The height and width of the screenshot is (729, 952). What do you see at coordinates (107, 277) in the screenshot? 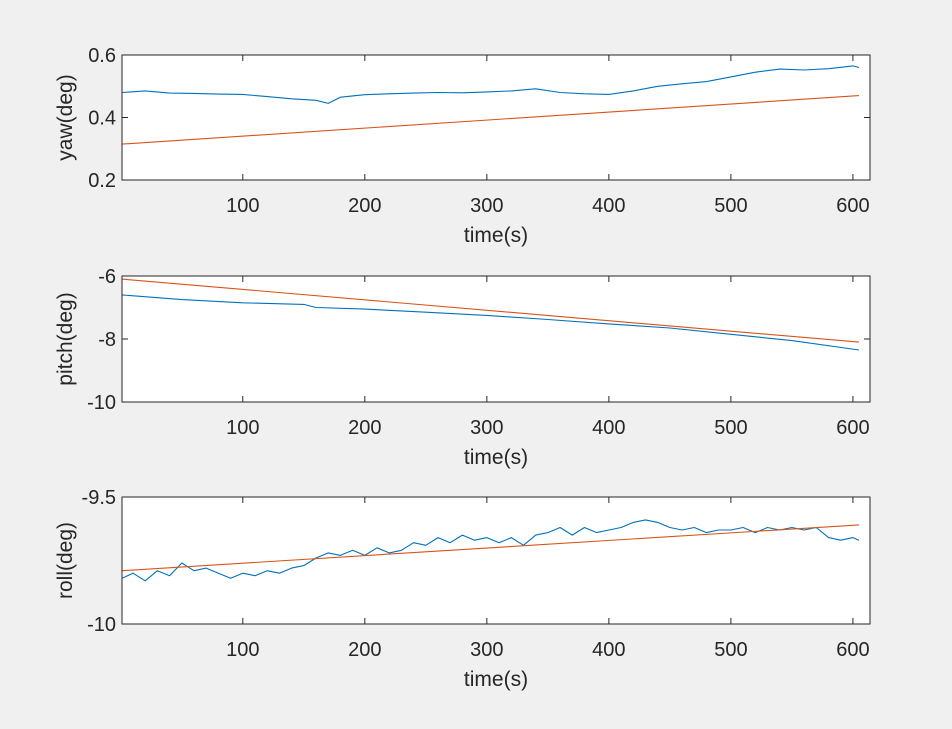
I see `y-tick-label: -6` at bounding box center [107, 277].